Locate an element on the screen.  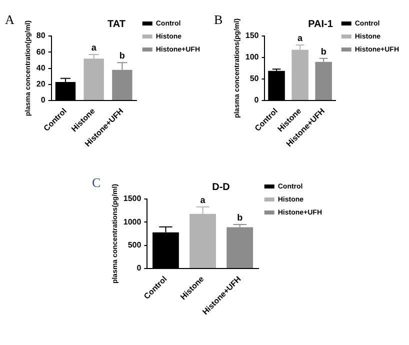
text: A is located at coordinates (9, 20).